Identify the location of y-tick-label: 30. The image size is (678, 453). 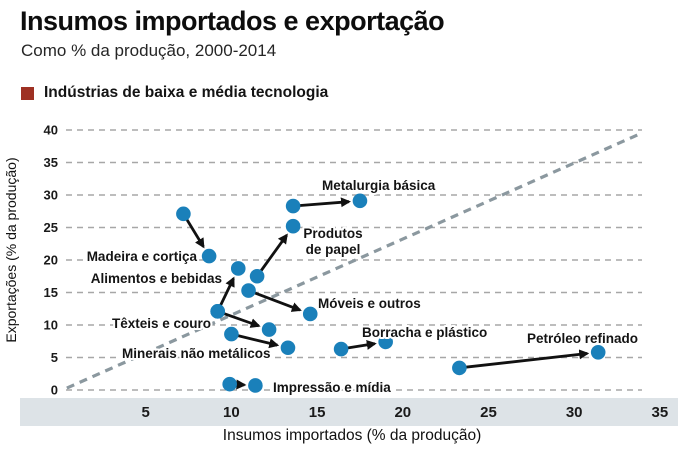
(51, 195).